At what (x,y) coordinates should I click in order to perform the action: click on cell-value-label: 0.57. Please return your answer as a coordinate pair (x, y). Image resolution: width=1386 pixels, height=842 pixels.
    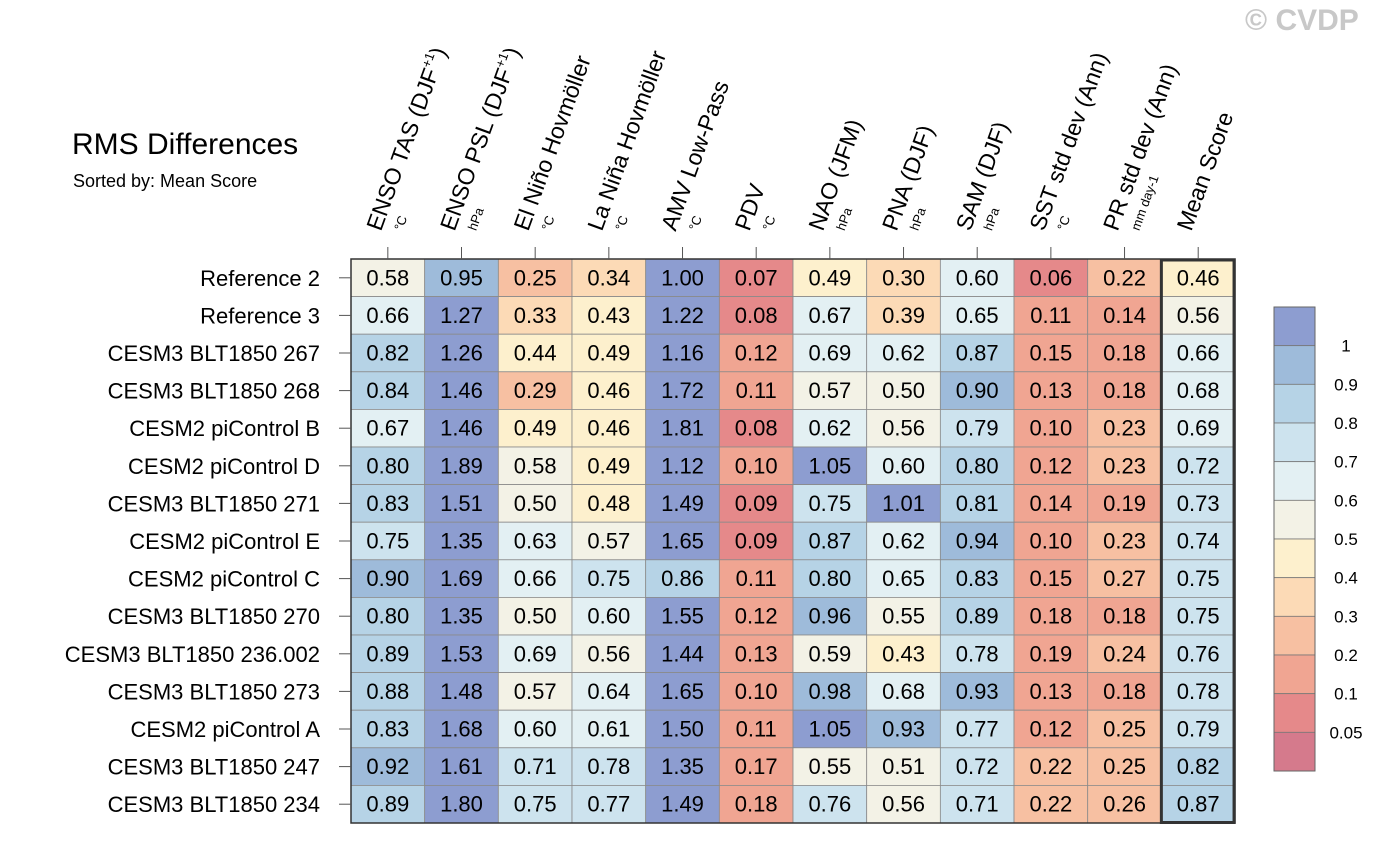
    Looking at the image, I should click on (608, 541).